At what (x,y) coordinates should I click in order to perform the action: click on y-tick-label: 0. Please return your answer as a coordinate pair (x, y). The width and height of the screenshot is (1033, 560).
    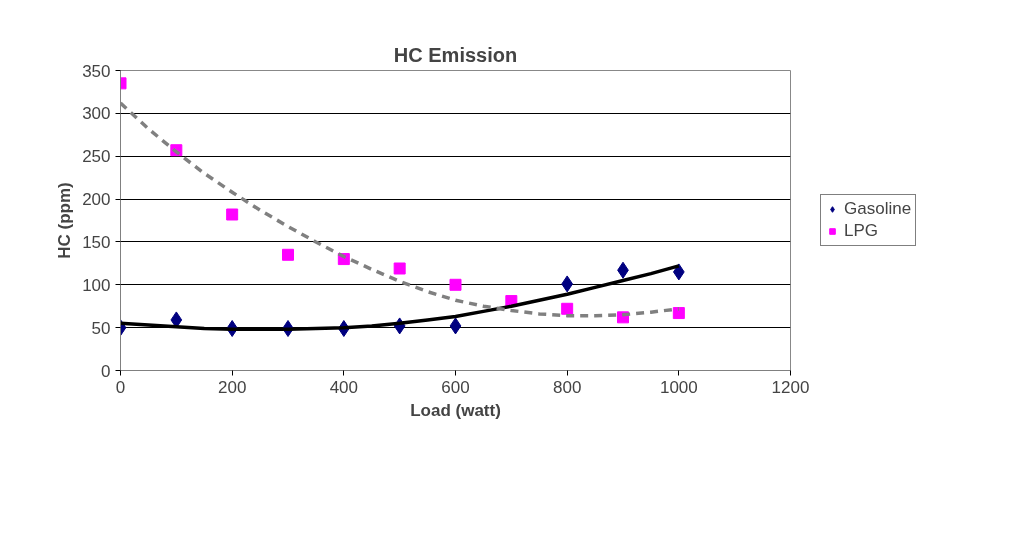
    Looking at the image, I should click on (106, 371).